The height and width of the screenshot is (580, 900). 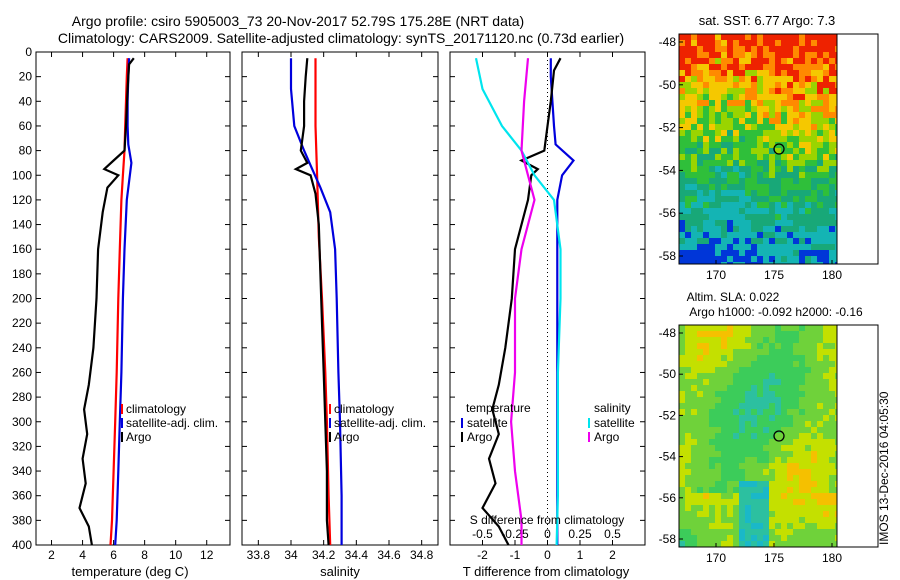 I want to click on x-tick-label: 0, so click(x=547, y=555).